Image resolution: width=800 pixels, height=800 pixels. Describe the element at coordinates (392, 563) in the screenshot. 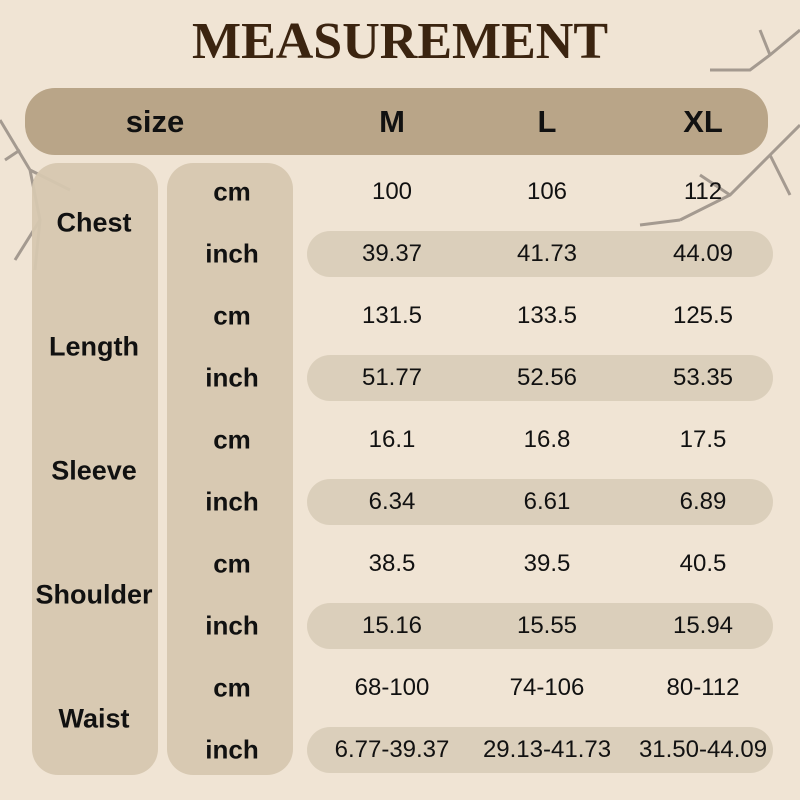

I see `cm-value: 38.5` at that location.